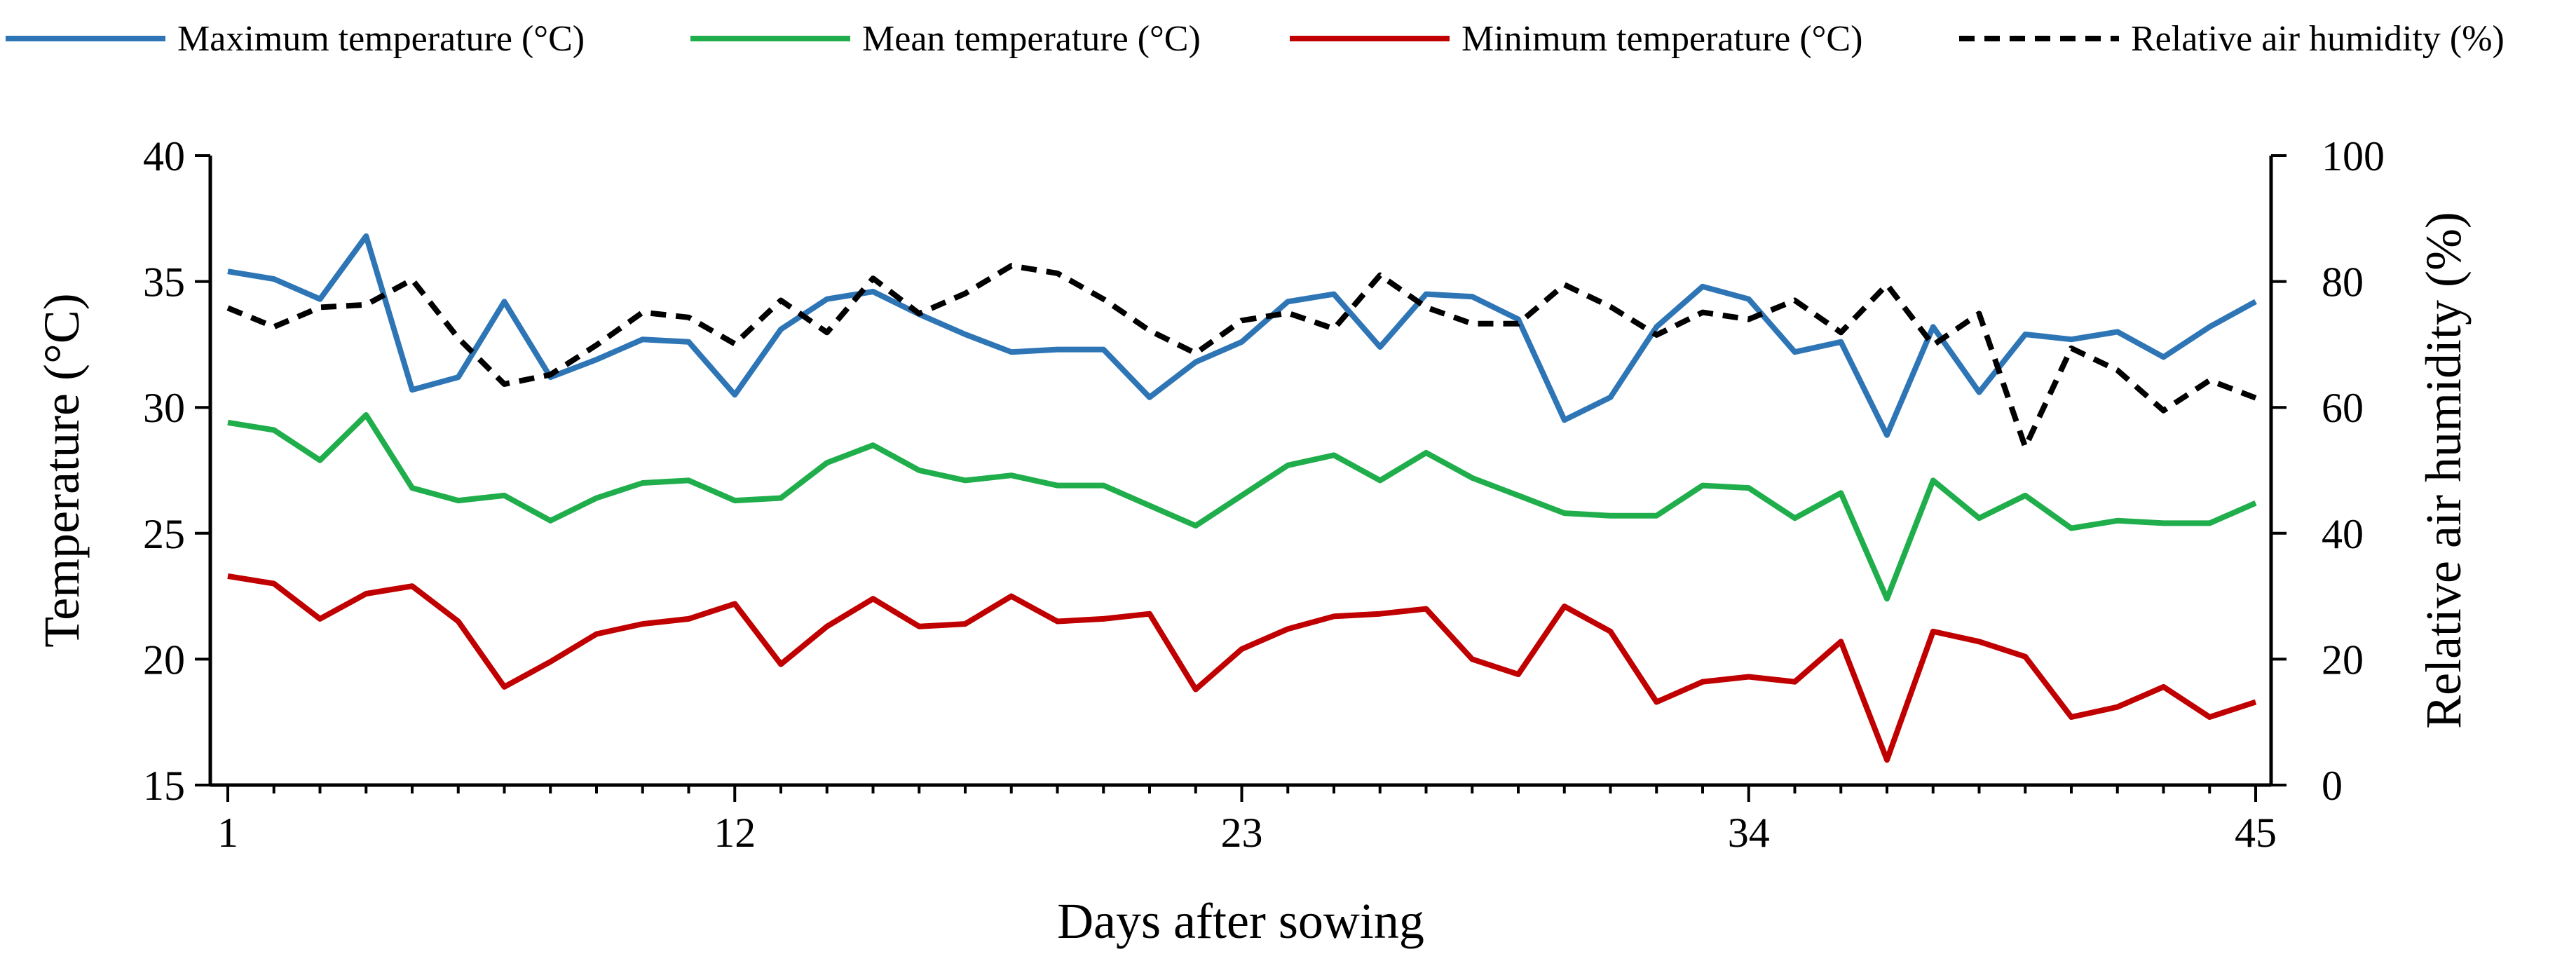 The height and width of the screenshot is (961, 2576). What do you see at coordinates (2343, 283) in the screenshot?
I see `y2-tick-label: 80` at bounding box center [2343, 283].